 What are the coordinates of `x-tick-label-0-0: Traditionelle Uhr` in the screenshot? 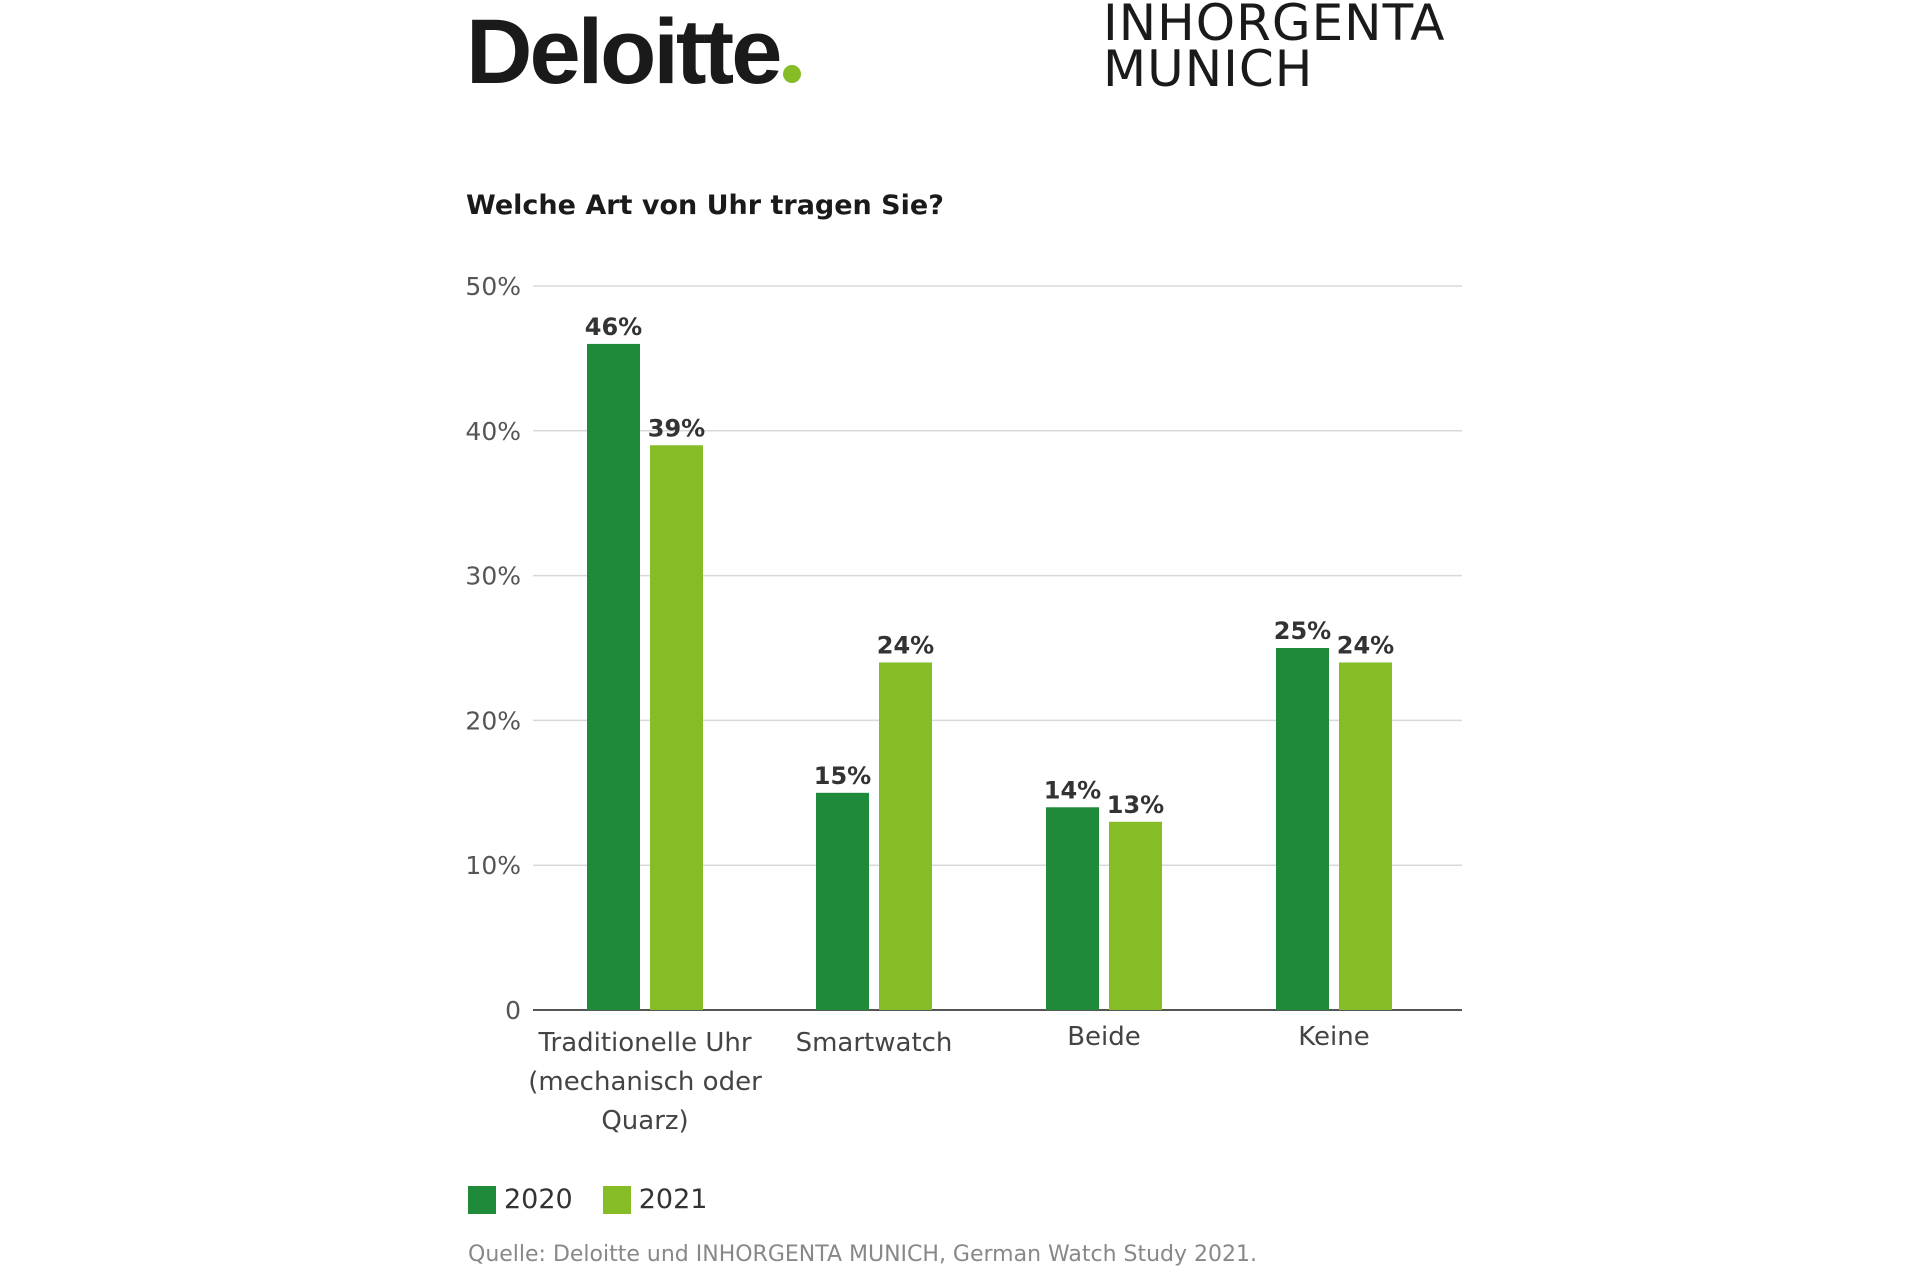 It's located at (644, 1043).